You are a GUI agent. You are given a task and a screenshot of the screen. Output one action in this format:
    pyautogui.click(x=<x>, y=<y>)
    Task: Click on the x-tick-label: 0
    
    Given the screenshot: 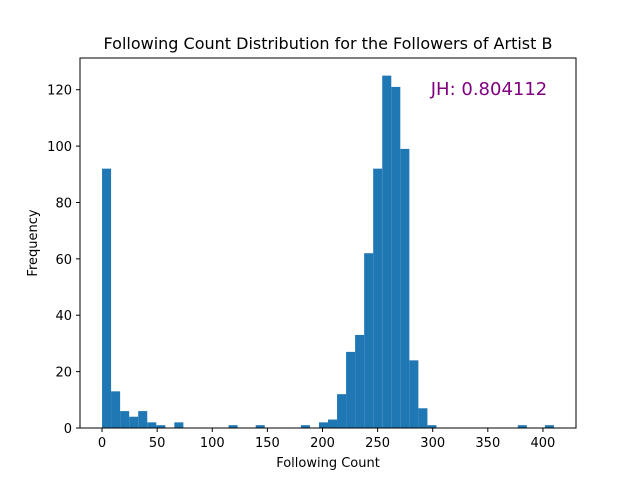 What is the action you would take?
    pyautogui.click(x=102, y=443)
    